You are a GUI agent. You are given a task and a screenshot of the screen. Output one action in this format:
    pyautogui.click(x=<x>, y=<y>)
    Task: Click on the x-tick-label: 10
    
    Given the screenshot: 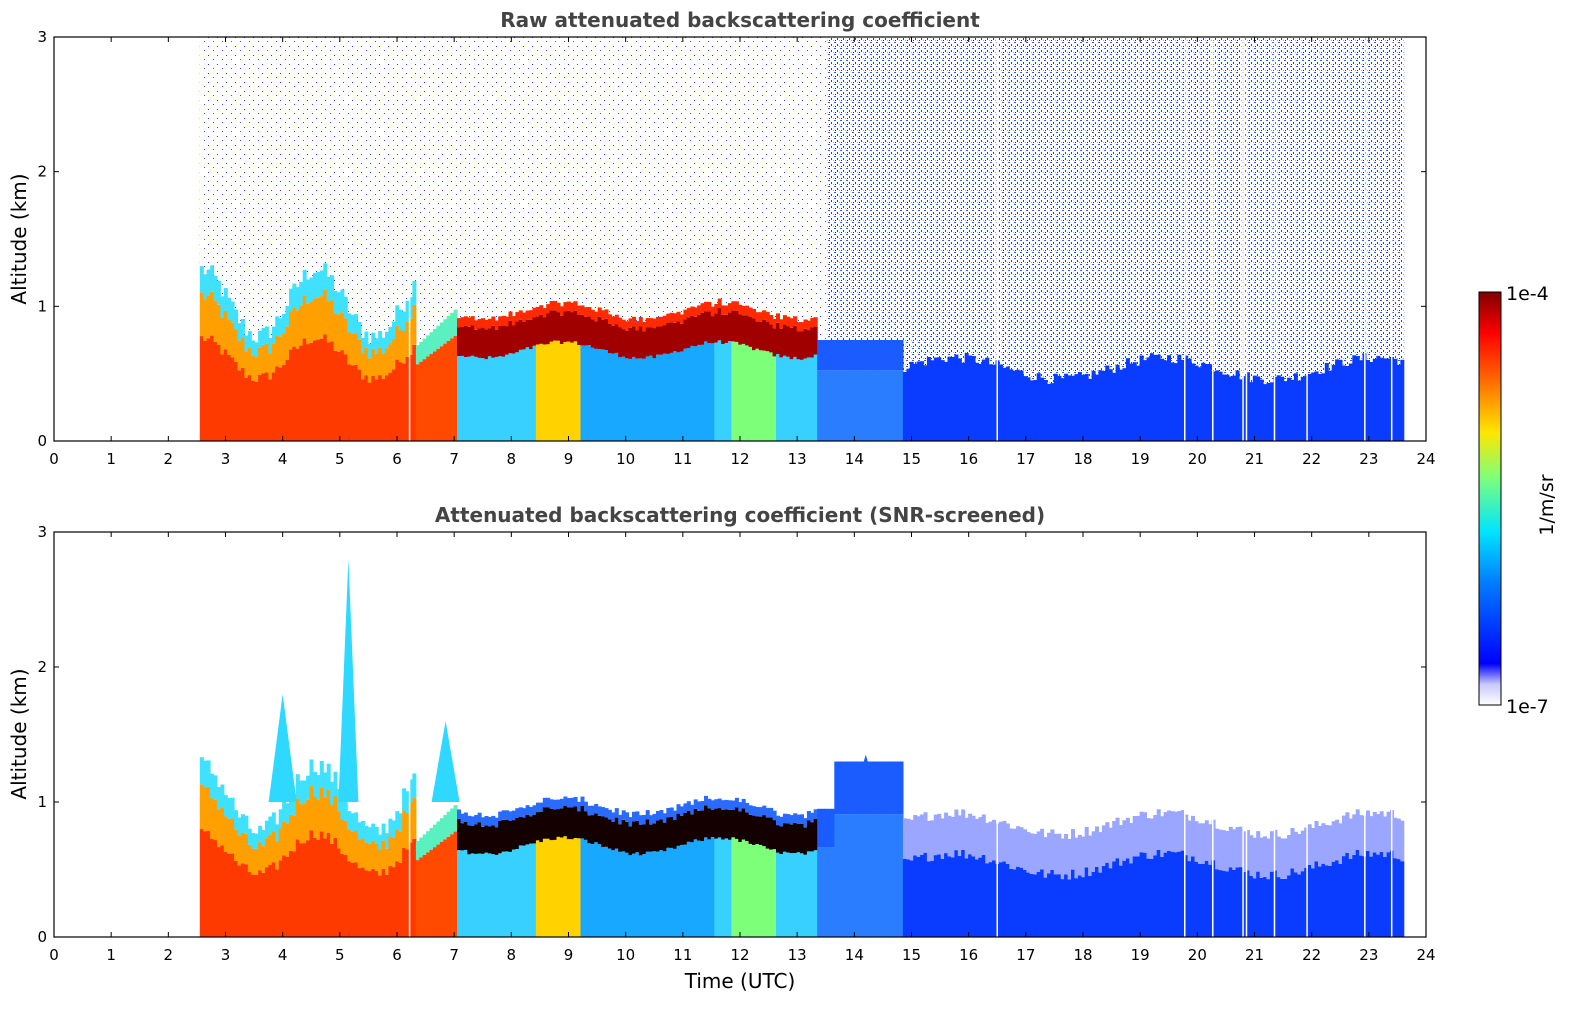 What is the action you would take?
    pyautogui.click(x=625, y=955)
    